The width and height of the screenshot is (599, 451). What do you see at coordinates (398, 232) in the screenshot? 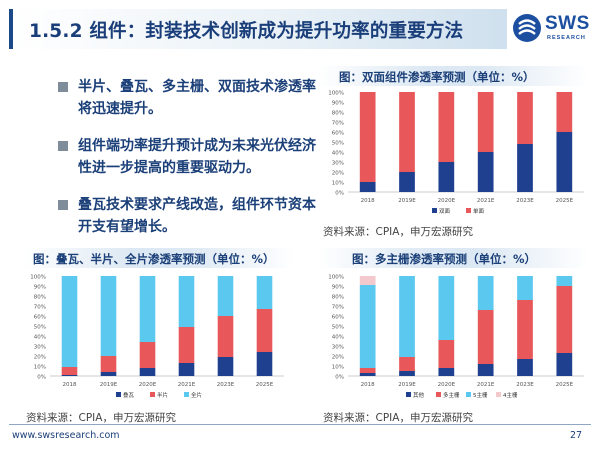
I see `chart-bifacial-source: 资料来源：CPIA，申万宏源研究` at bounding box center [398, 232].